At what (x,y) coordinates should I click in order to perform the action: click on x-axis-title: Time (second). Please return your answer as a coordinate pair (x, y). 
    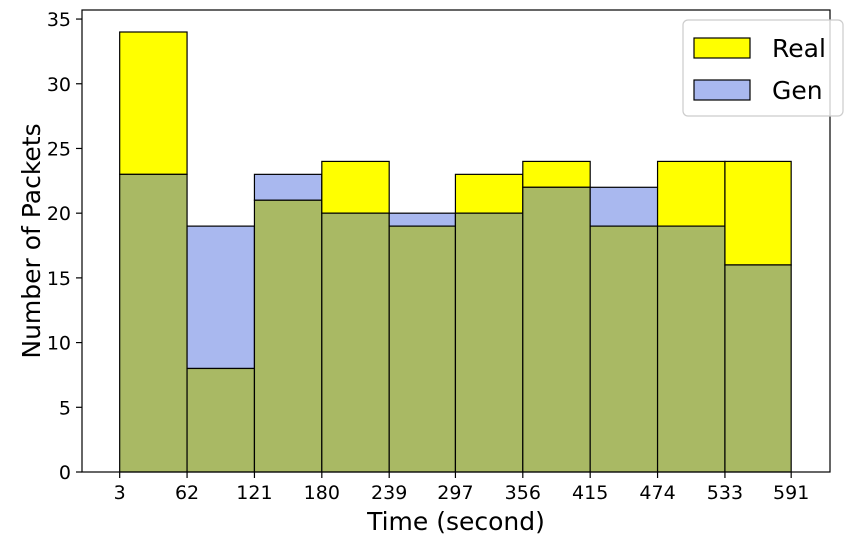
    Looking at the image, I should click on (455, 521).